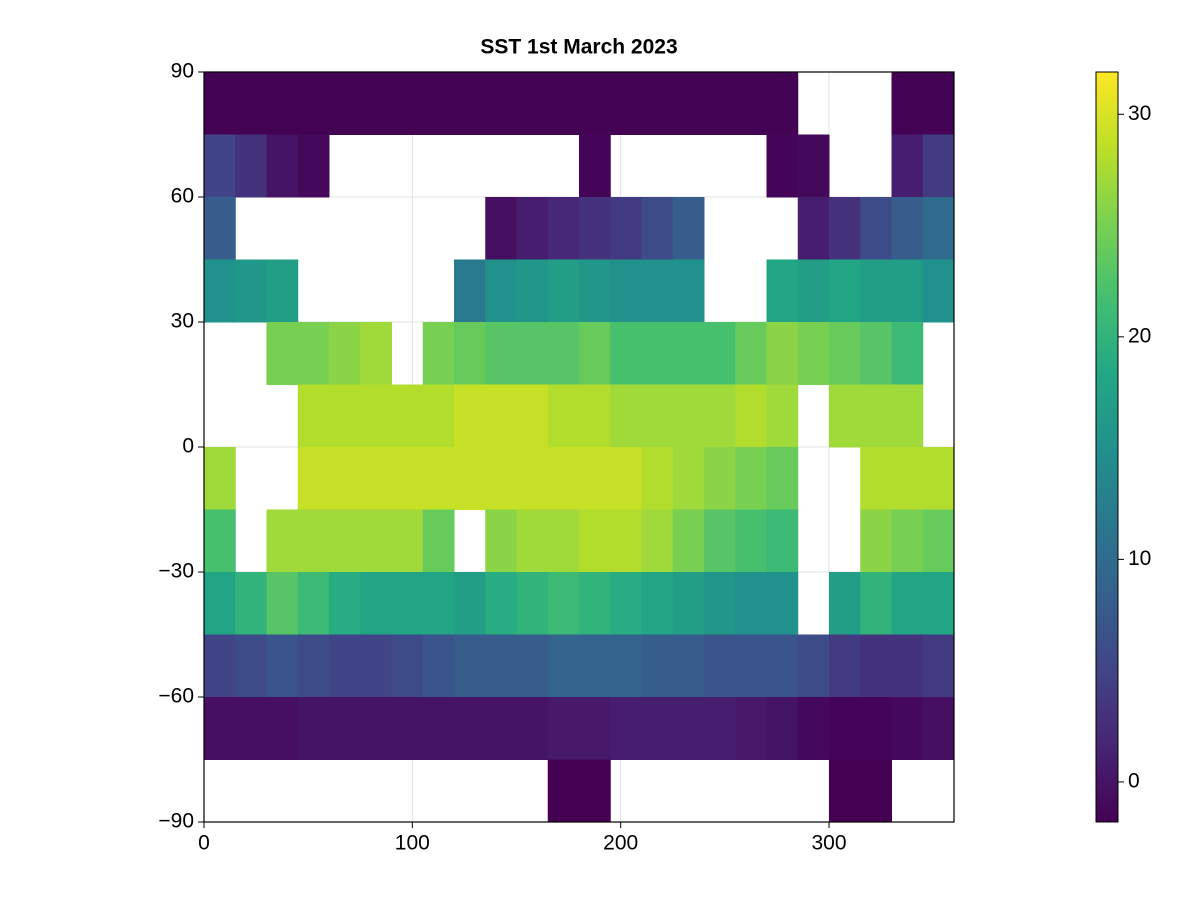 The width and height of the screenshot is (1200, 900). Describe the element at coordinates (1139, 113) in the screenshot. I see `colorbar-tick-label: 30` at that location.